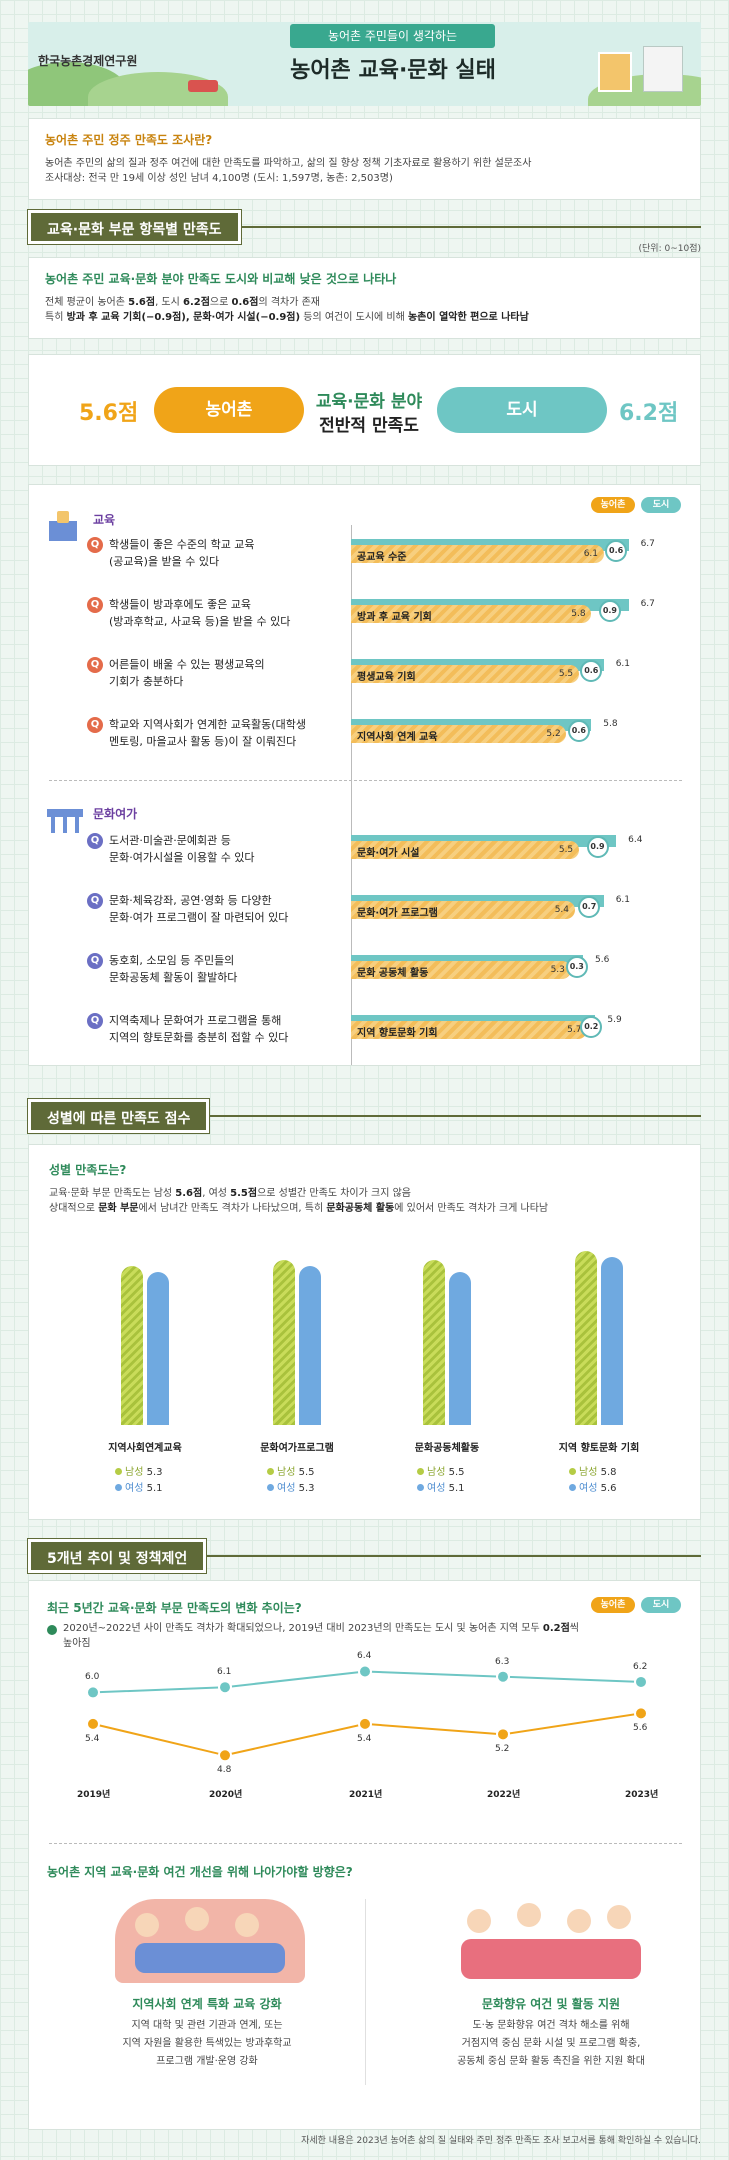 The height and width of the screenshot is (2160, 729). I want to click on page-title: 농어촌 교육·문화 실태, so click(393, 70).